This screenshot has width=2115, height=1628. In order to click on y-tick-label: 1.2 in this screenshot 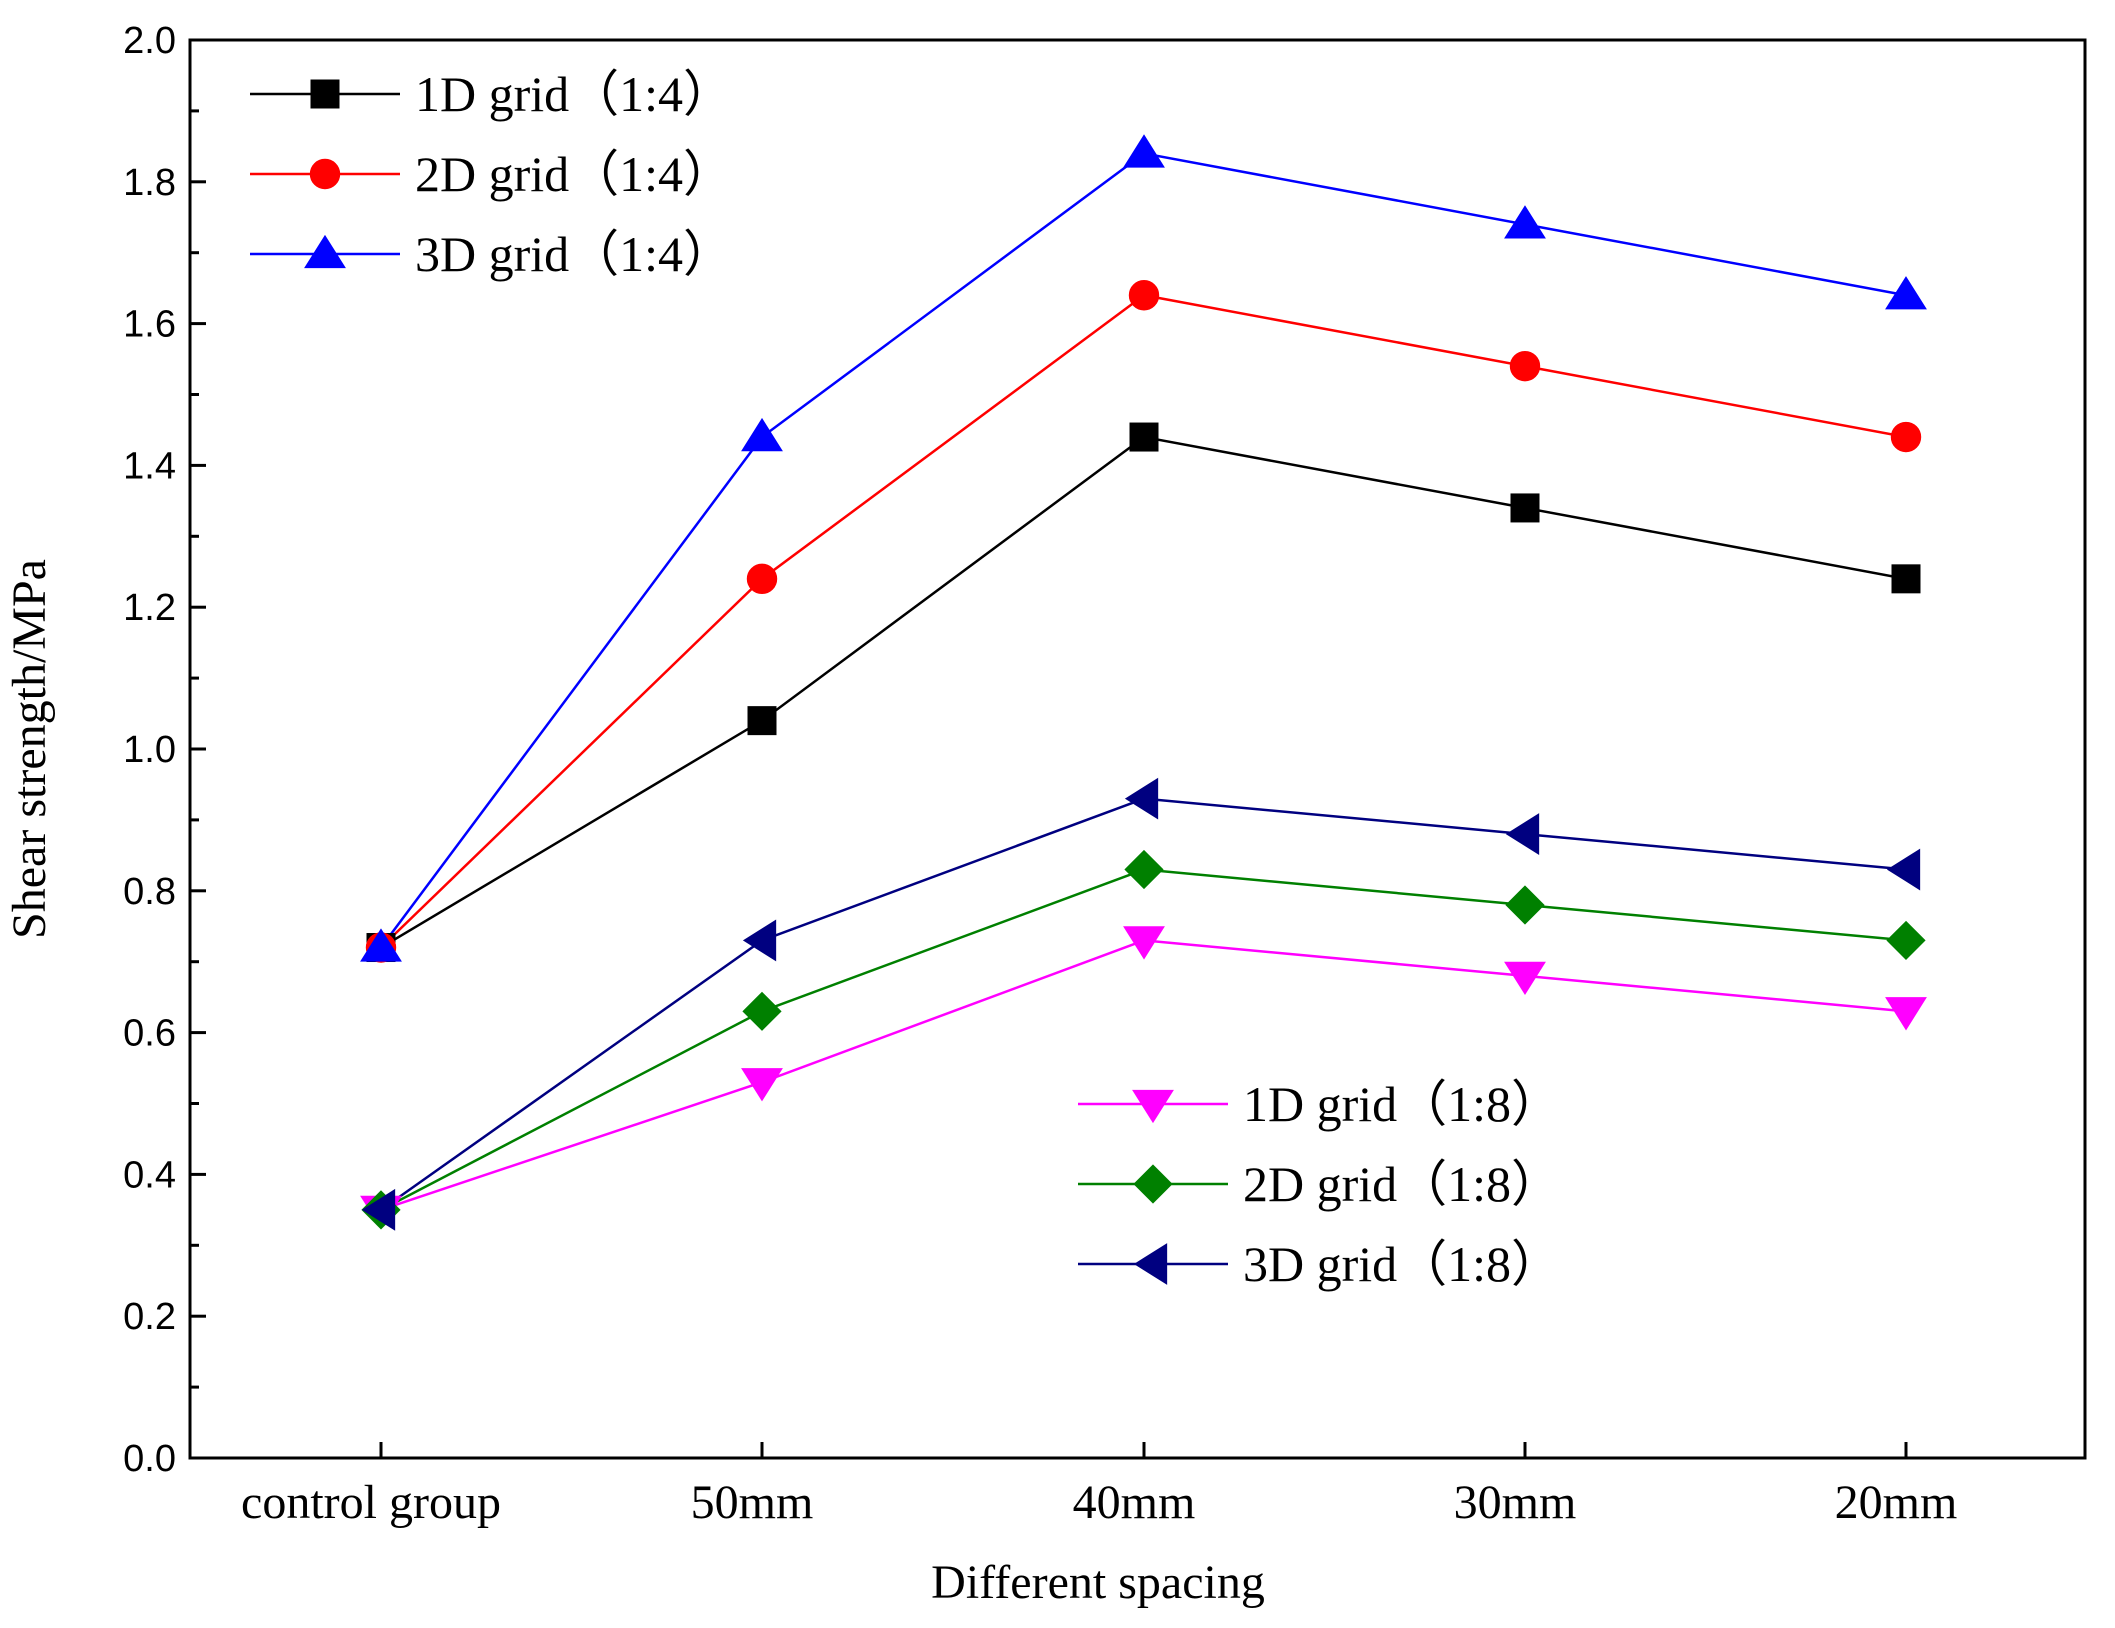, I will do `click(149, 608)`.